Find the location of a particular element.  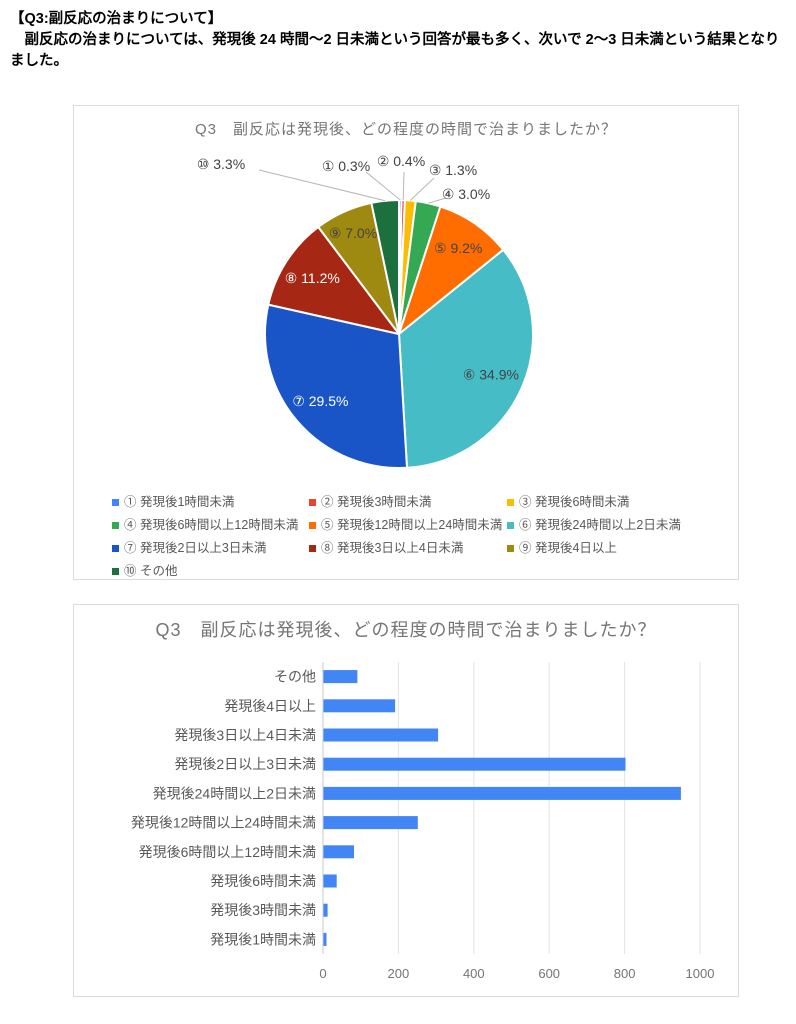

category-label-3: 発現後3日以上4日未満 is located at coordinates (245, 735).